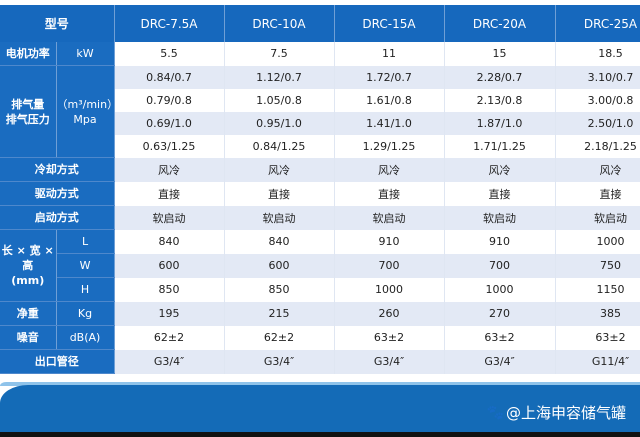  I want to click on table-cell: 215, so click(279, 313).